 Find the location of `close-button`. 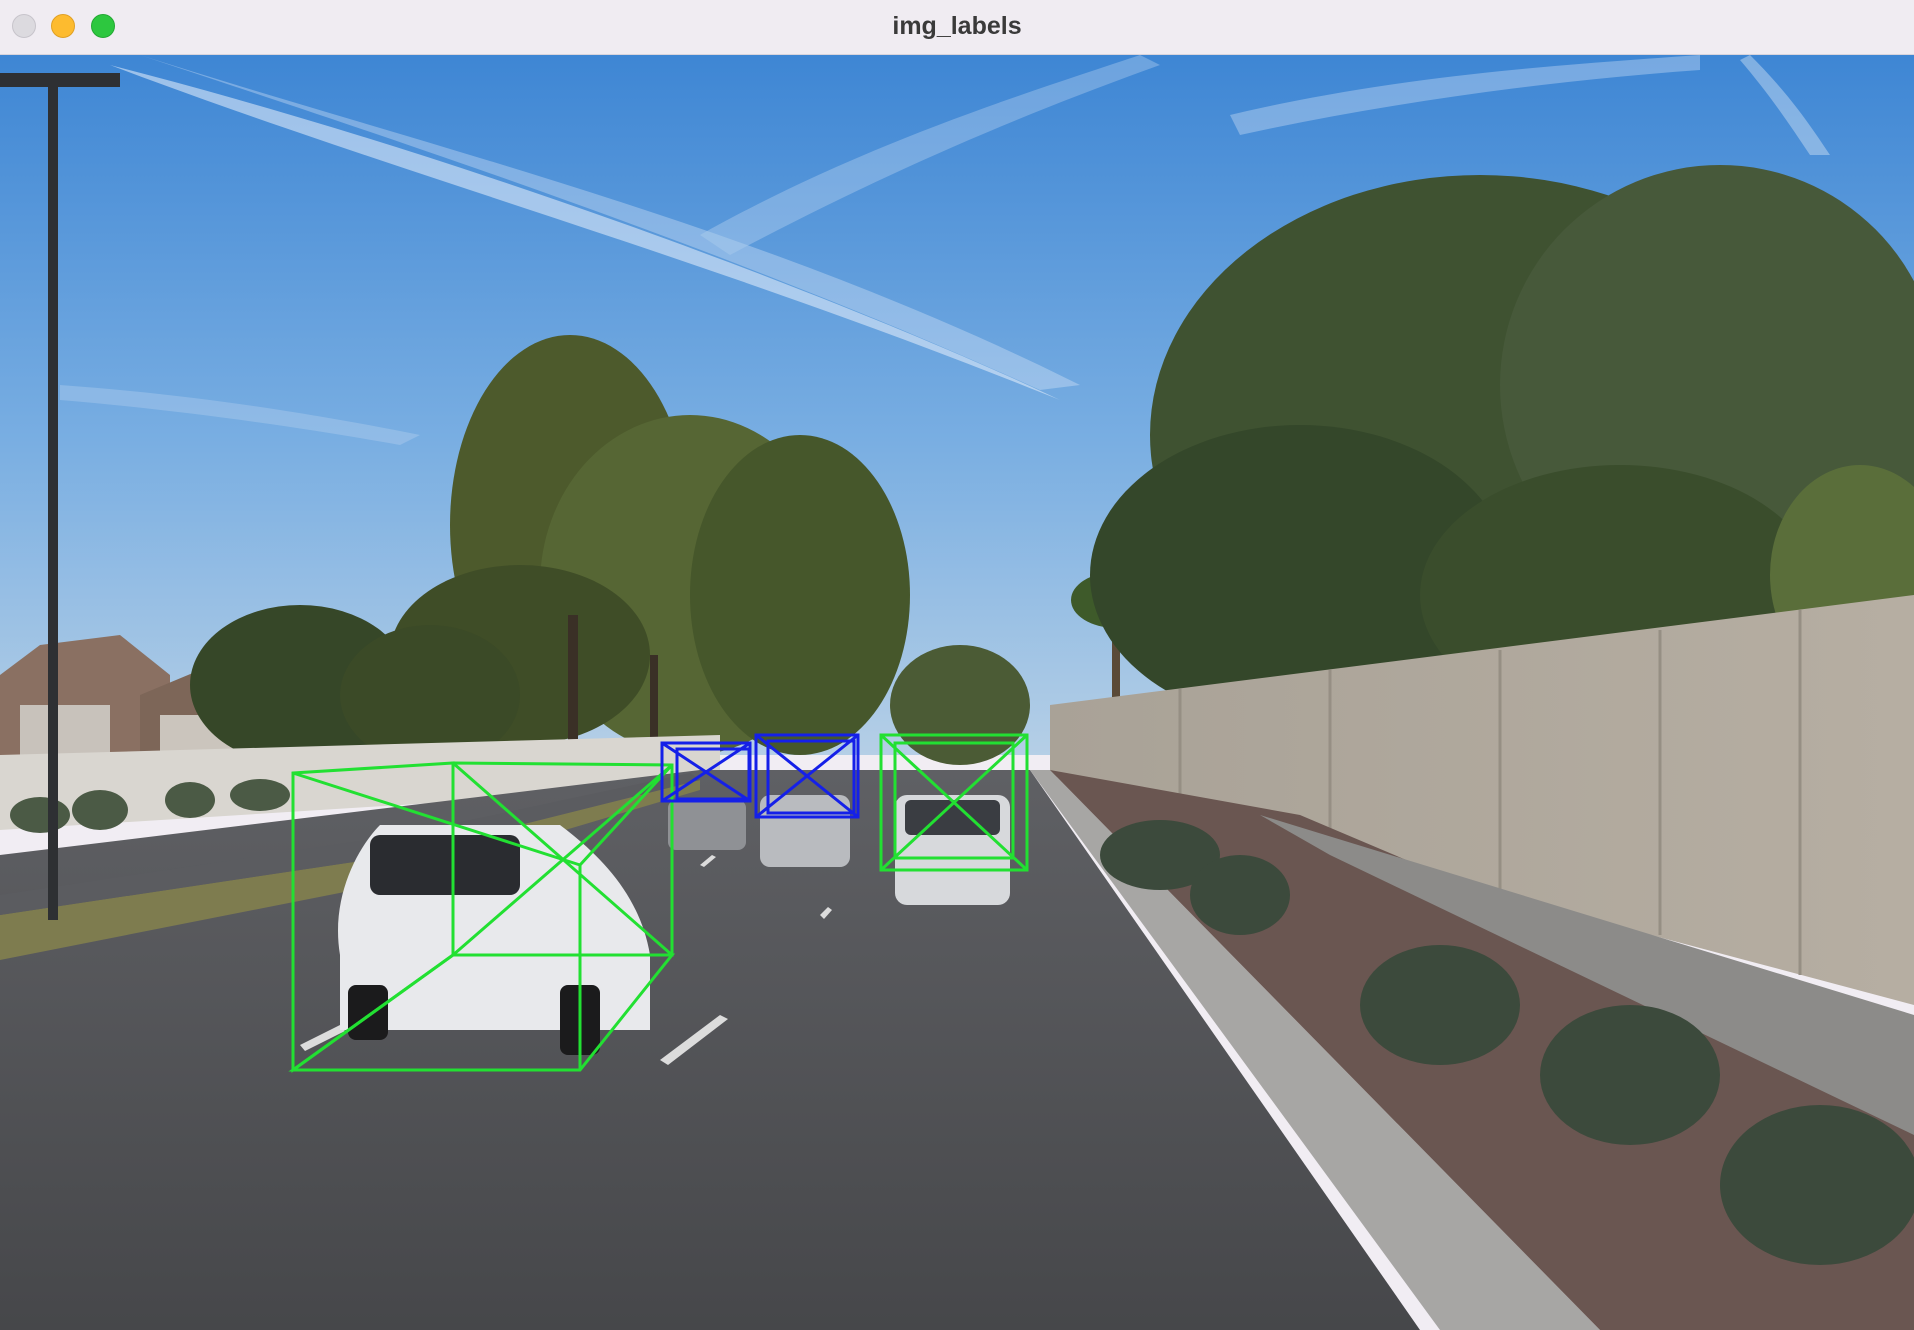

close-button is located at coordinates (24, 26).